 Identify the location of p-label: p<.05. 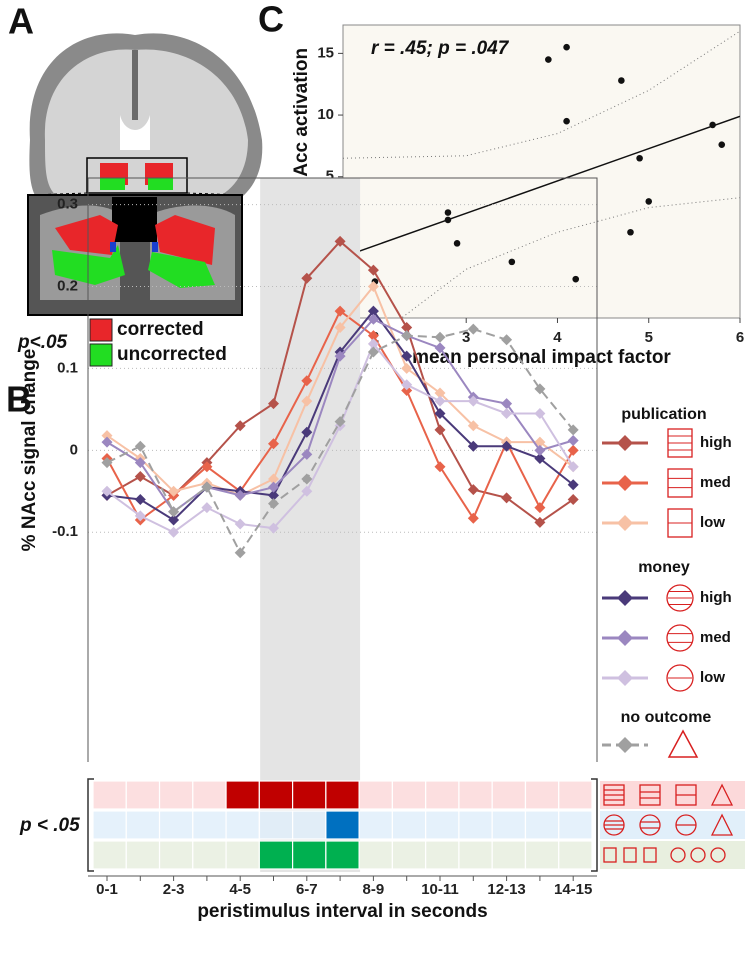
(42, 342).